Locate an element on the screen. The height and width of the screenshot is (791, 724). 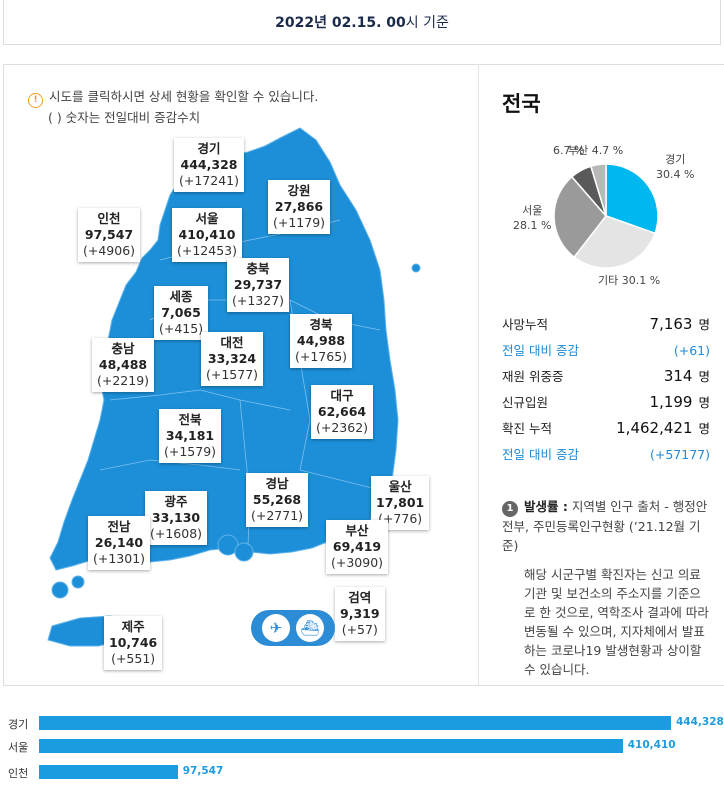
footnote-title: 발생률 : is located at coordinates (546, 506).